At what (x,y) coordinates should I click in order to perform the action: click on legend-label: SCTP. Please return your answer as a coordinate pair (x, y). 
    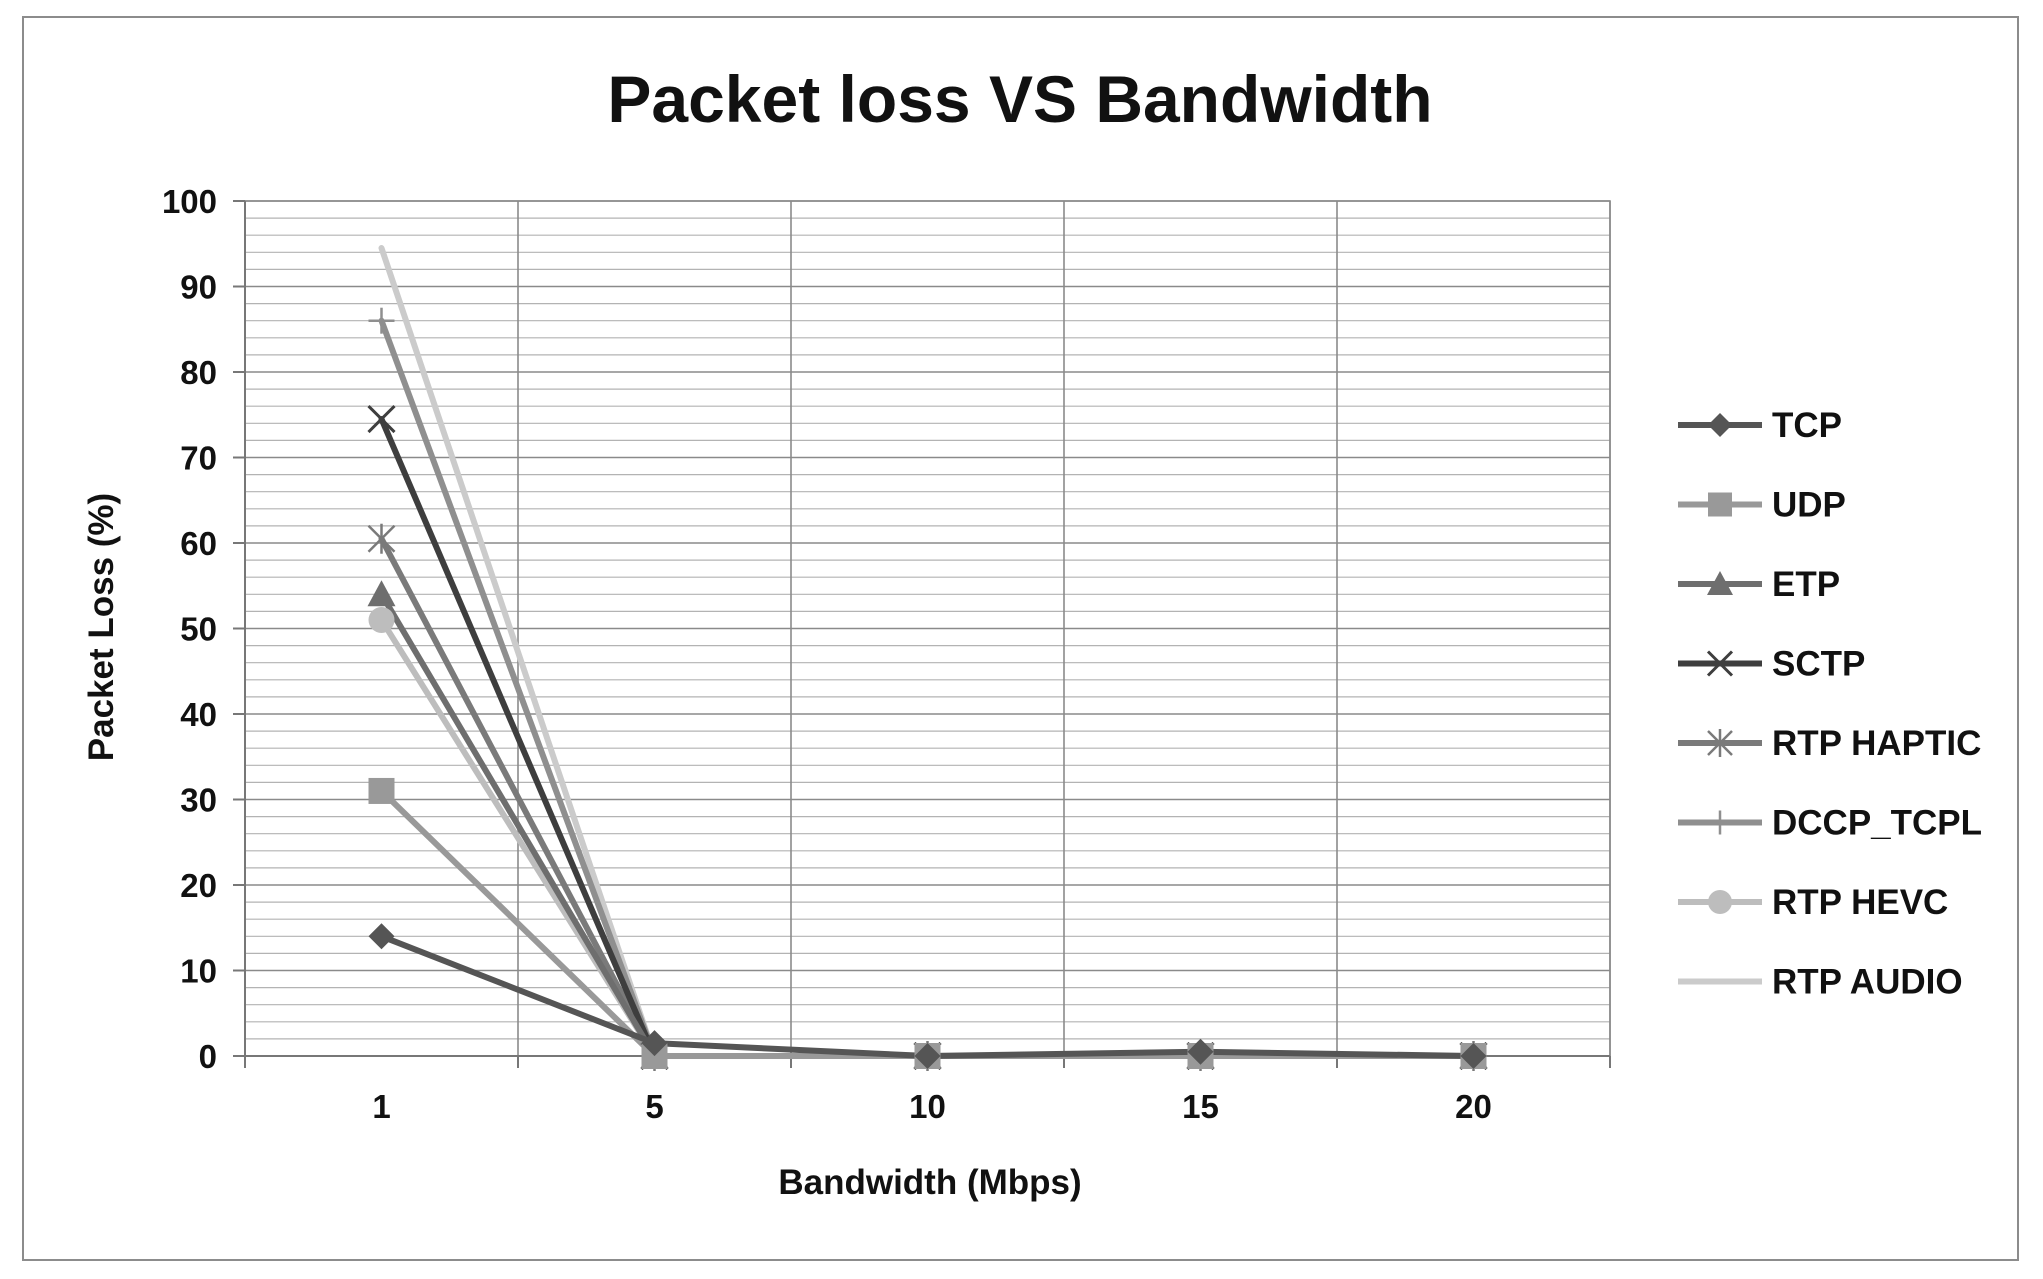
    Looking at the image, I should click on (1818, 664).